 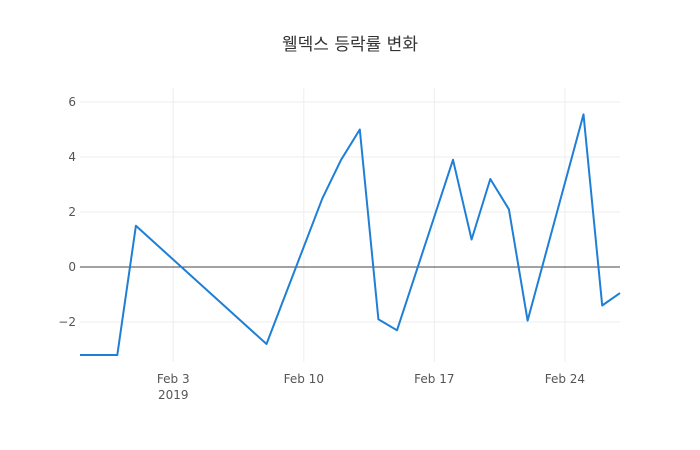 I want to click on x-tick-label: Feb 10, so click(x=304, y=379).